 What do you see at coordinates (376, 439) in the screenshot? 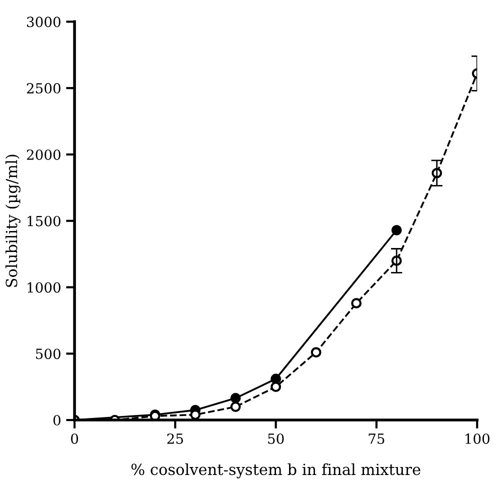
I see `x-tick-label: 75` at bounding box center [376, 439].